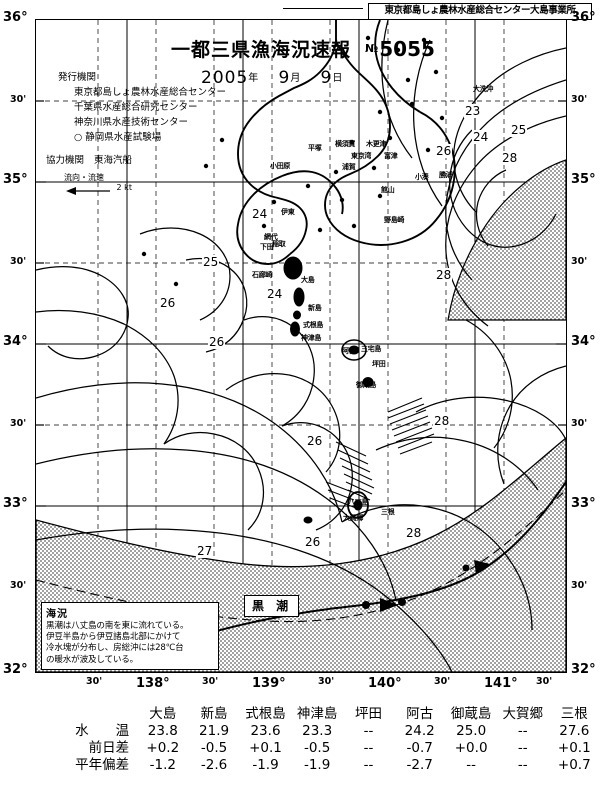  What do you see at coordinates (574, 765) in the screenshot?
I see `table-cell: +0.7` at bounding box center [574, 765].